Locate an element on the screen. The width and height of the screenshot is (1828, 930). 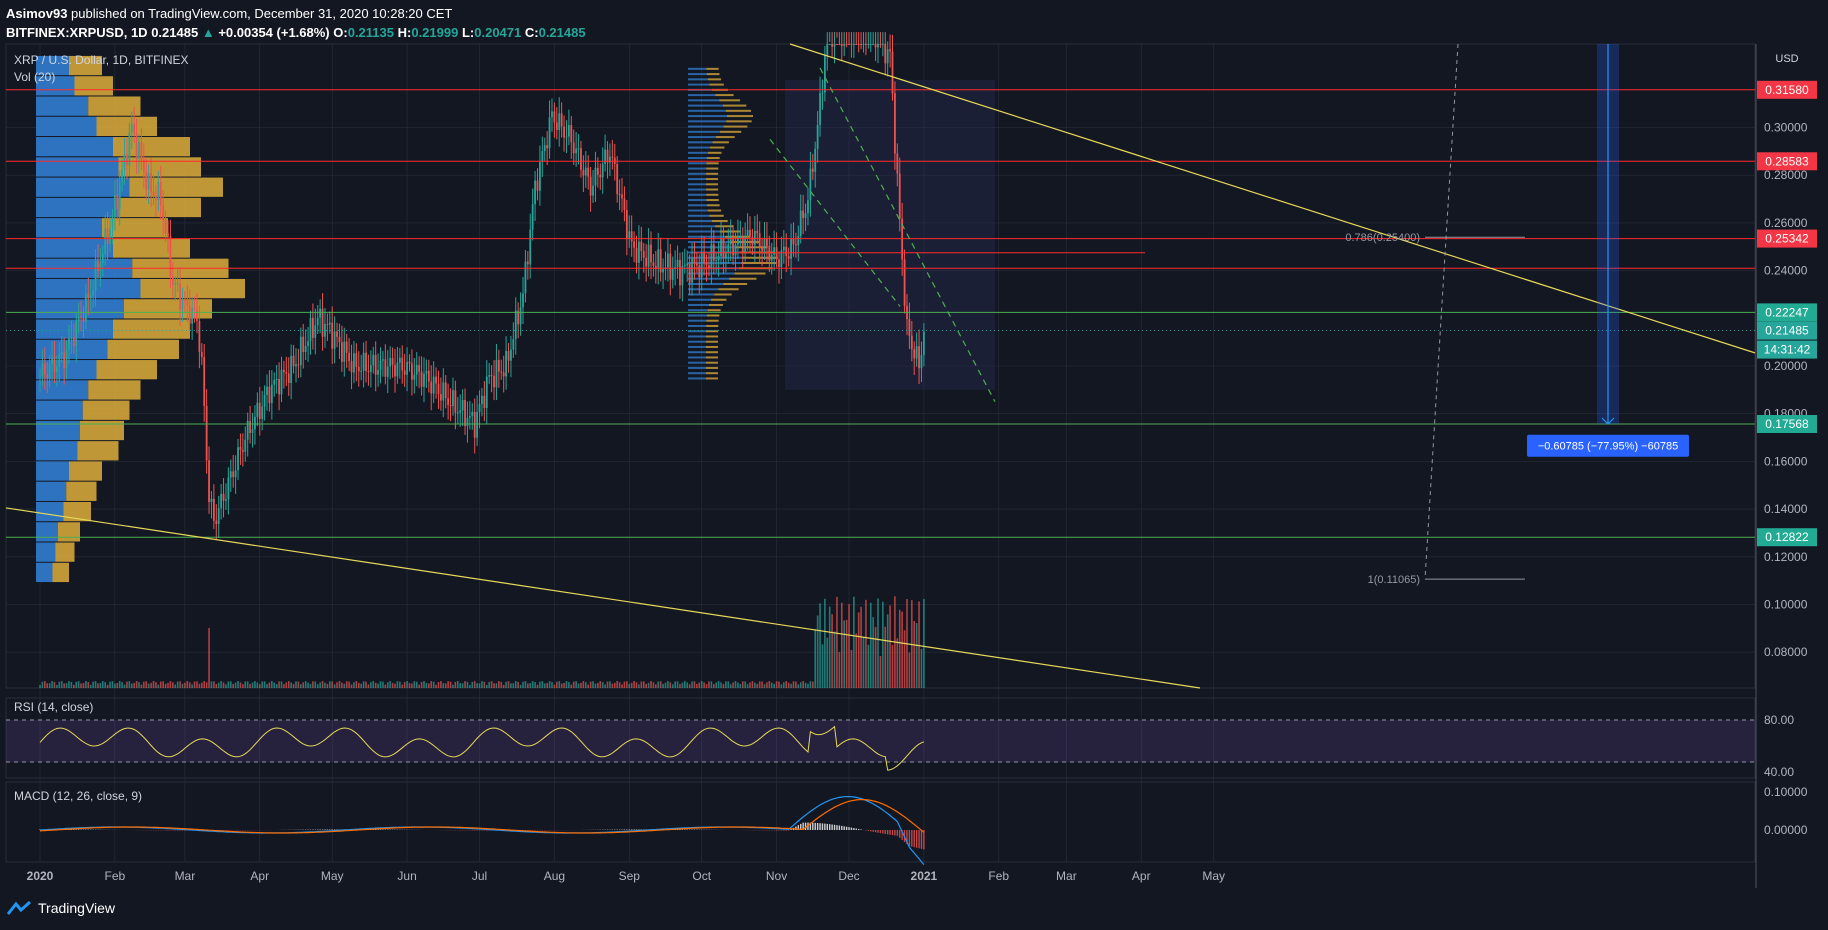
channel-fill is located at coordinates (890, 234).